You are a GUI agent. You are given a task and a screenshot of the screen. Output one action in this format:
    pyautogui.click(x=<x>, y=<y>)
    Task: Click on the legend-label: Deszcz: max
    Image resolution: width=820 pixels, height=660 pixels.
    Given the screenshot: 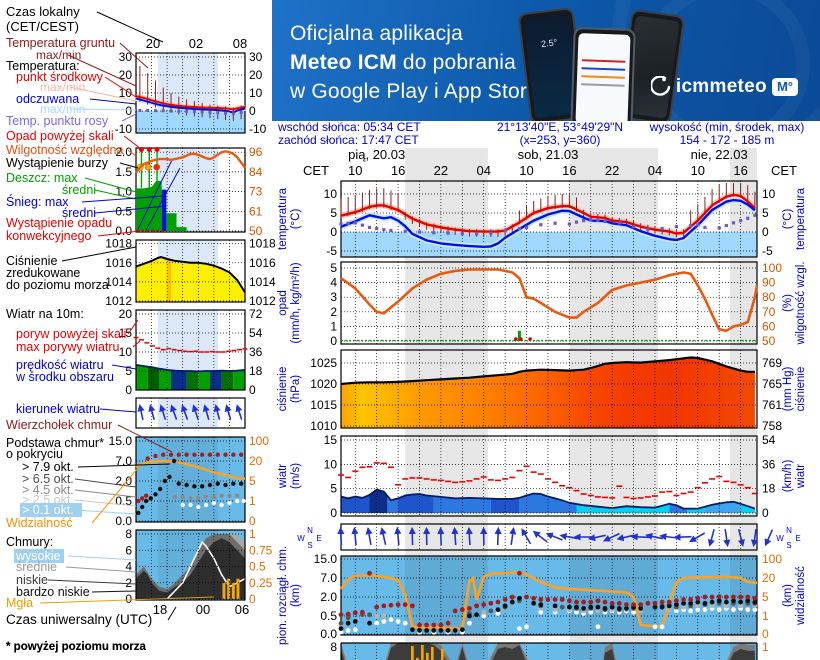 What is the action you would take?
    pyautogui.click(x=42, y=178)
    